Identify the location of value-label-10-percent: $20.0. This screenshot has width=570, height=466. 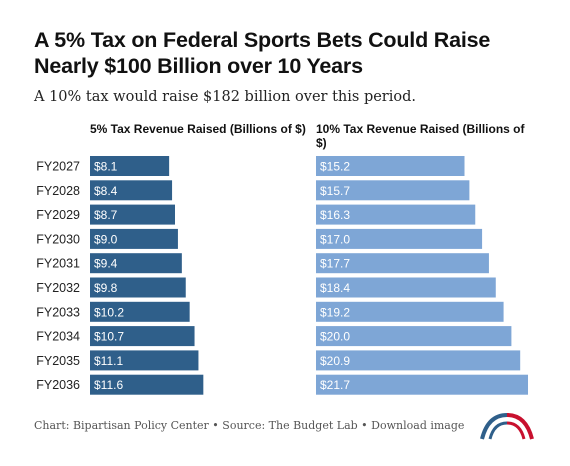
(335, 337).